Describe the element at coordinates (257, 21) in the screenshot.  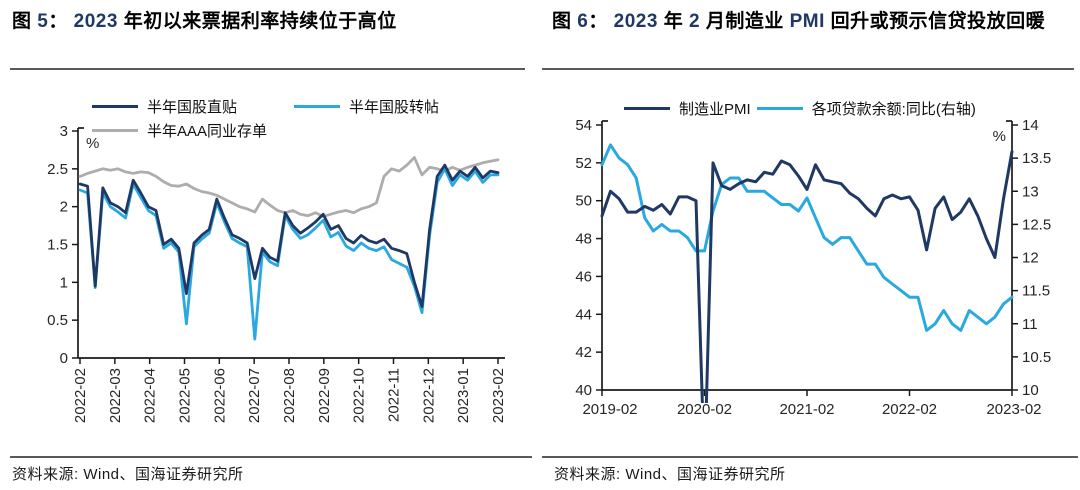
I see `figure5-title-part: 年初以来票据利率持续位于高位` at that location.